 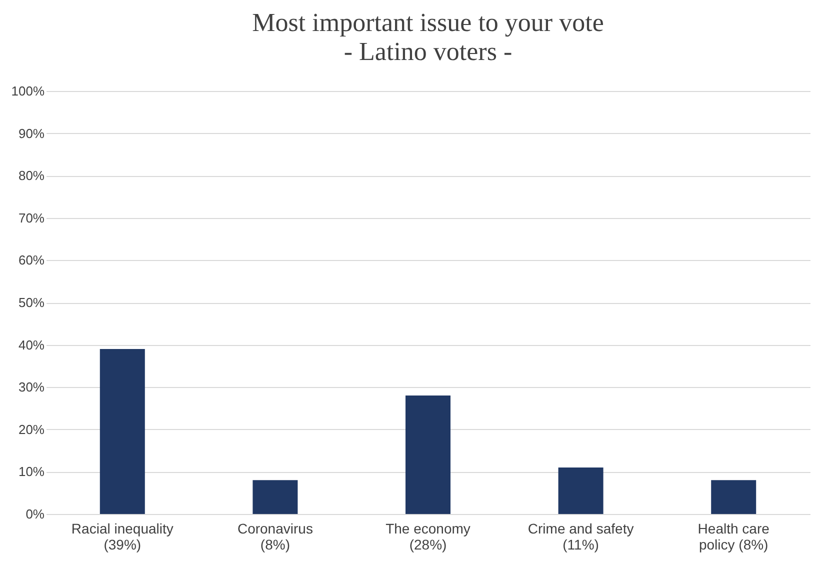 What do you see at coordinates (428, 51) in the screenshot?
I see `chart-subtitle: - Latino voters -` at bounding box center [428, 51].